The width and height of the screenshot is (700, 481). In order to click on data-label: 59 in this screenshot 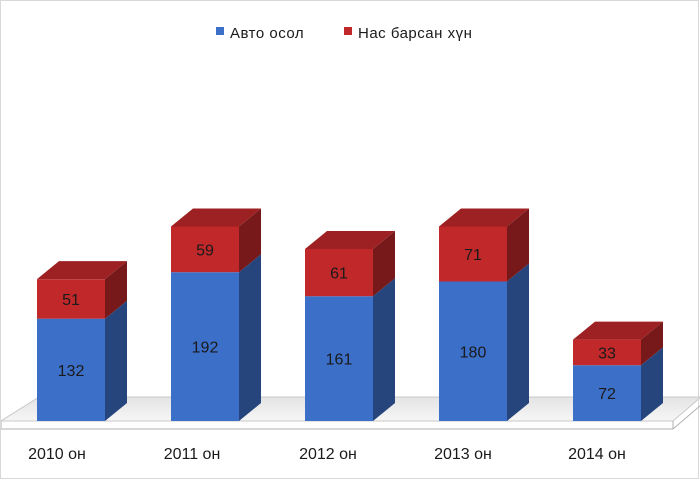, I will do `click(205, 250)`.